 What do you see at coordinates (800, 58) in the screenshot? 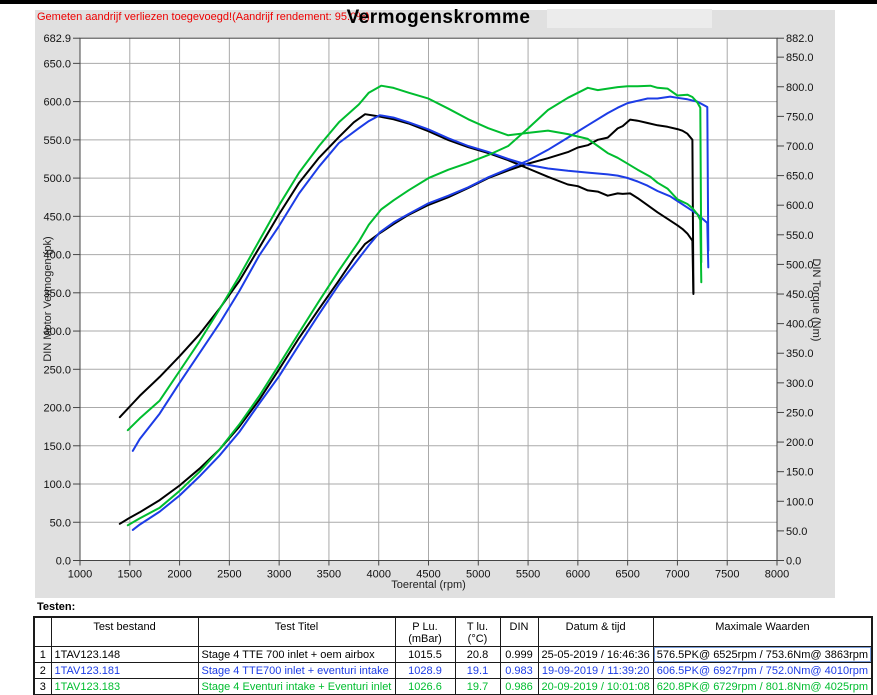
I see `right-tick-label: 850.0` at bounding box center [800, 58].